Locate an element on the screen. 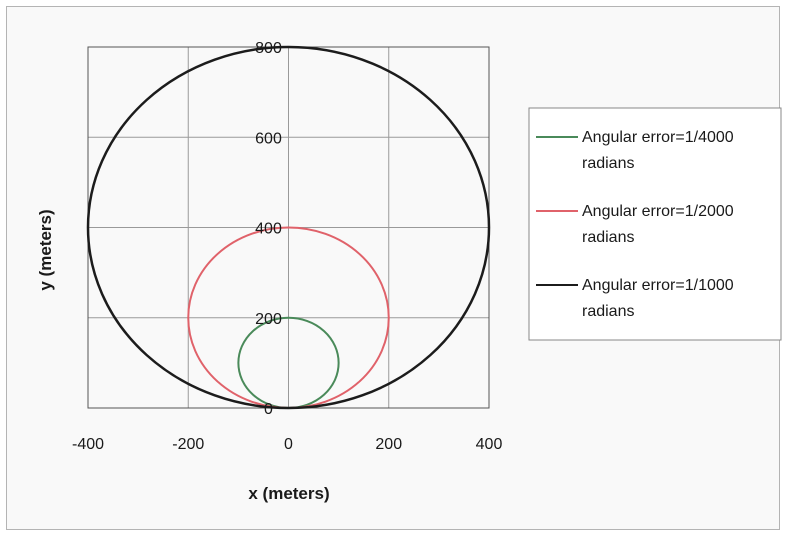 The width and height of the screenshot is (787, 537). y-tick-label-4: 800 is located at coordinates (268, 48).